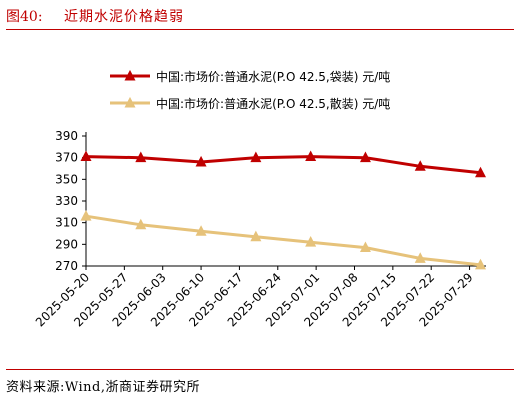 The width and height of the screenshot is (520, 402). I want to click on y-tick-label: 330, so click(66, 201).